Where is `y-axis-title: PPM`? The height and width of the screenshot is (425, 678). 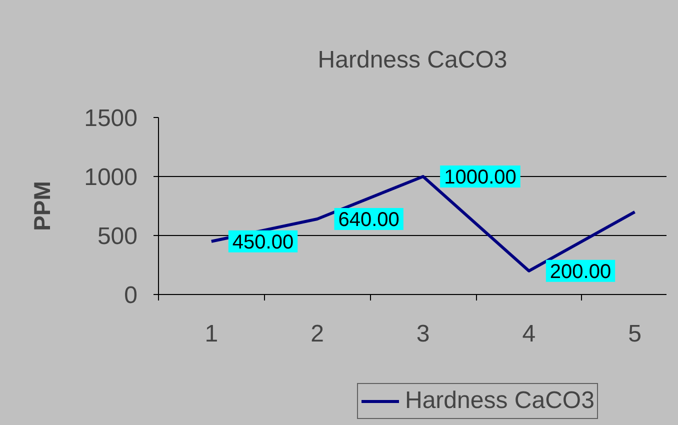
y-axis-title: PPM is located at coordinates (42, 206).